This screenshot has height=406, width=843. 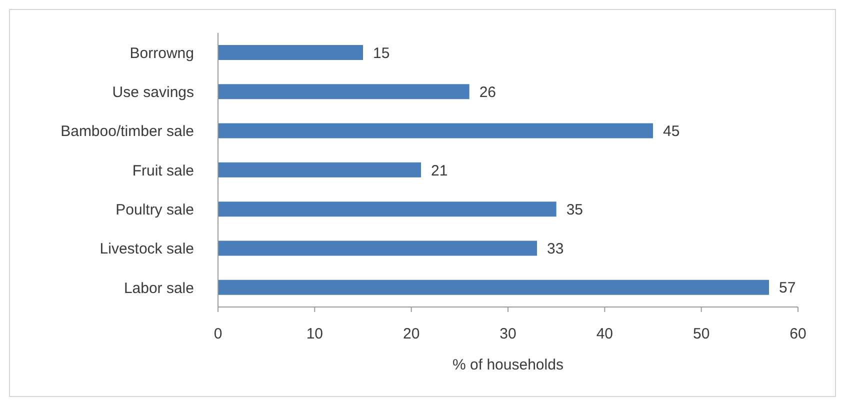 I want to click on y-tick-label: Use savings, so click(x=153, y=93).